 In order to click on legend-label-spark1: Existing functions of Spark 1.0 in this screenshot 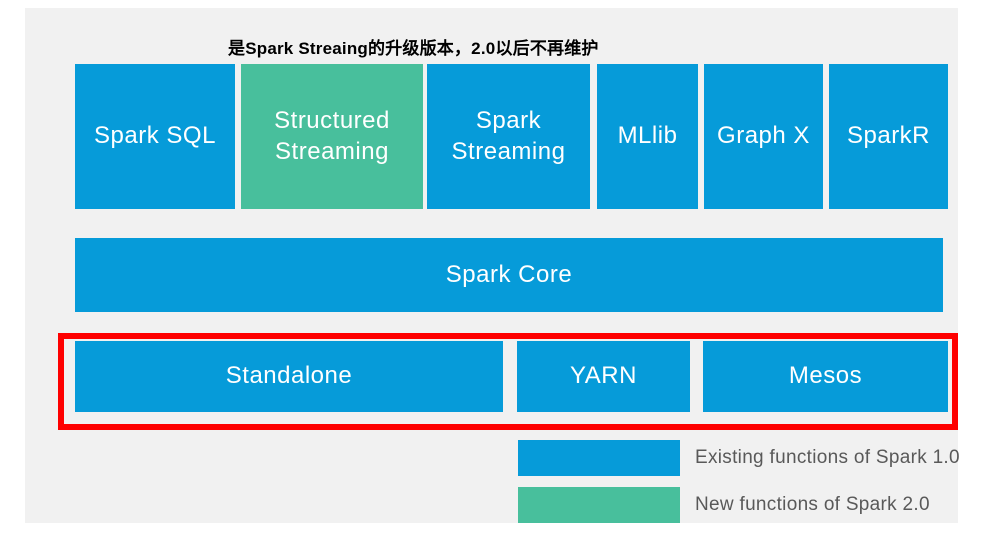, I will do `click(827, 457)`.